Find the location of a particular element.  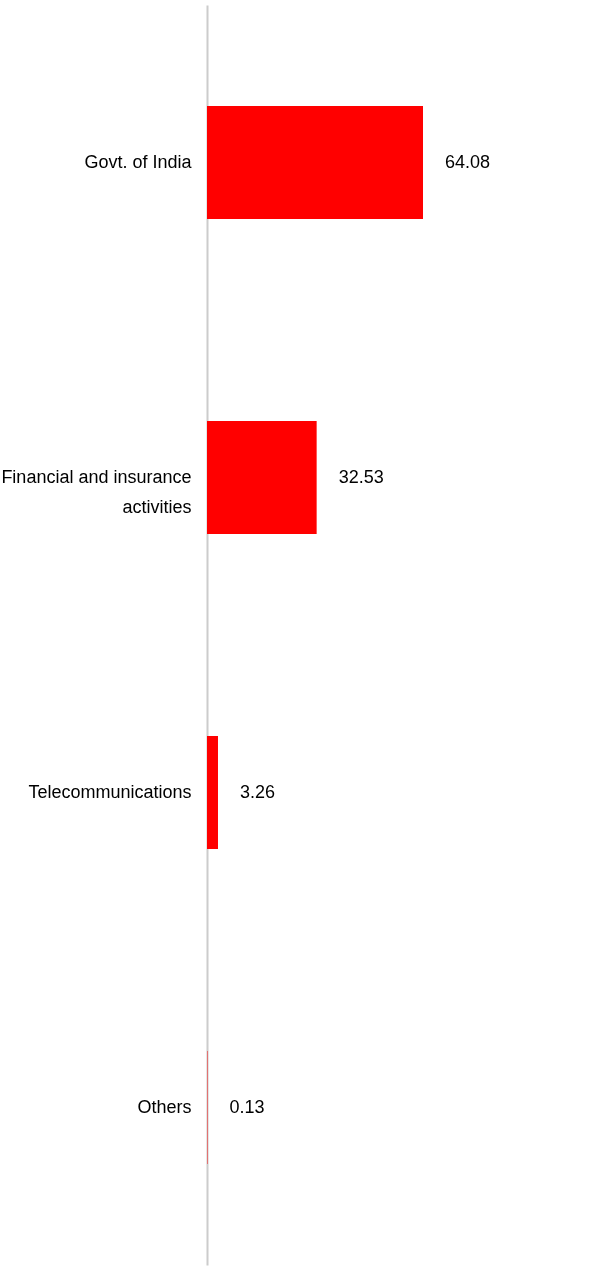

y-tick-label: Telecommunications is located at coordinates (110, 791).